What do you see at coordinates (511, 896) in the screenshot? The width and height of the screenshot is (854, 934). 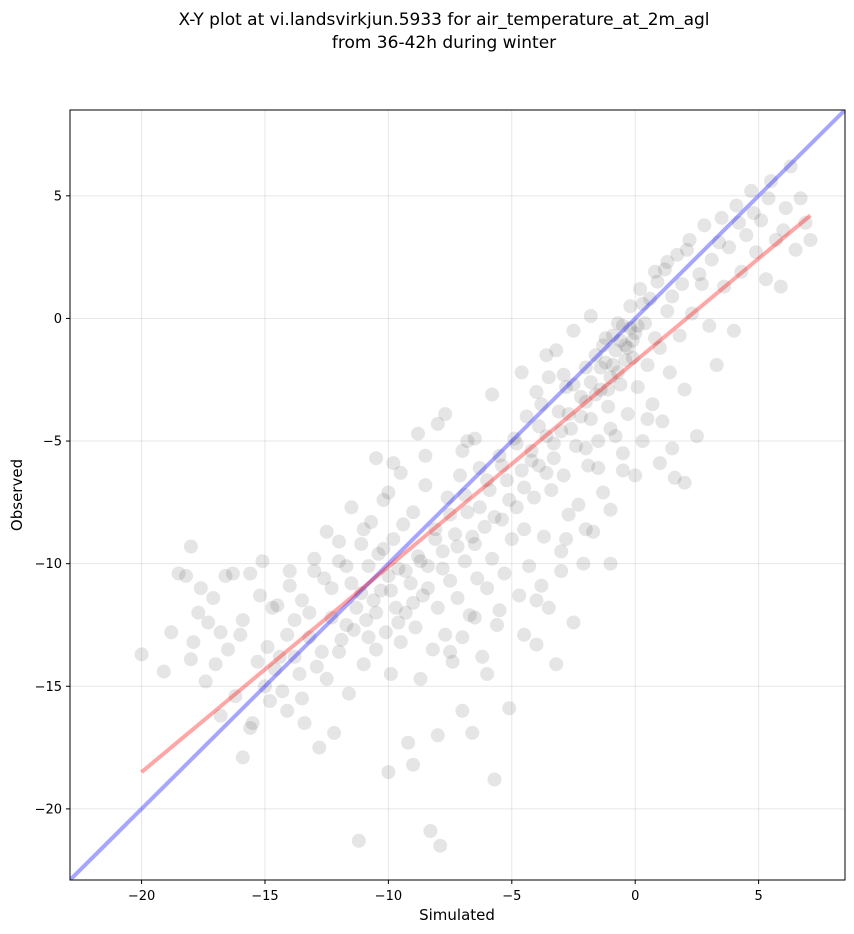 I see `x-tick-label: −5` at bounding box center [511, 896].